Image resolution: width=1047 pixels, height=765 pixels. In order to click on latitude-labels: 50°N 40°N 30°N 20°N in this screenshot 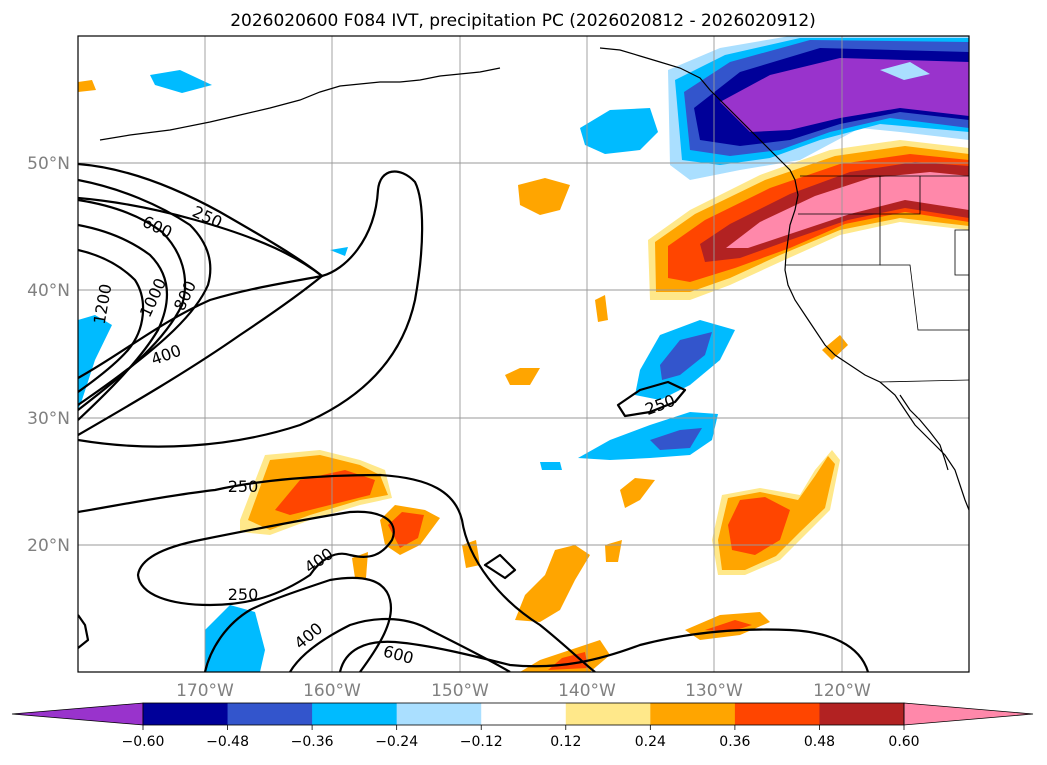, I will do `click(48, 355)`.